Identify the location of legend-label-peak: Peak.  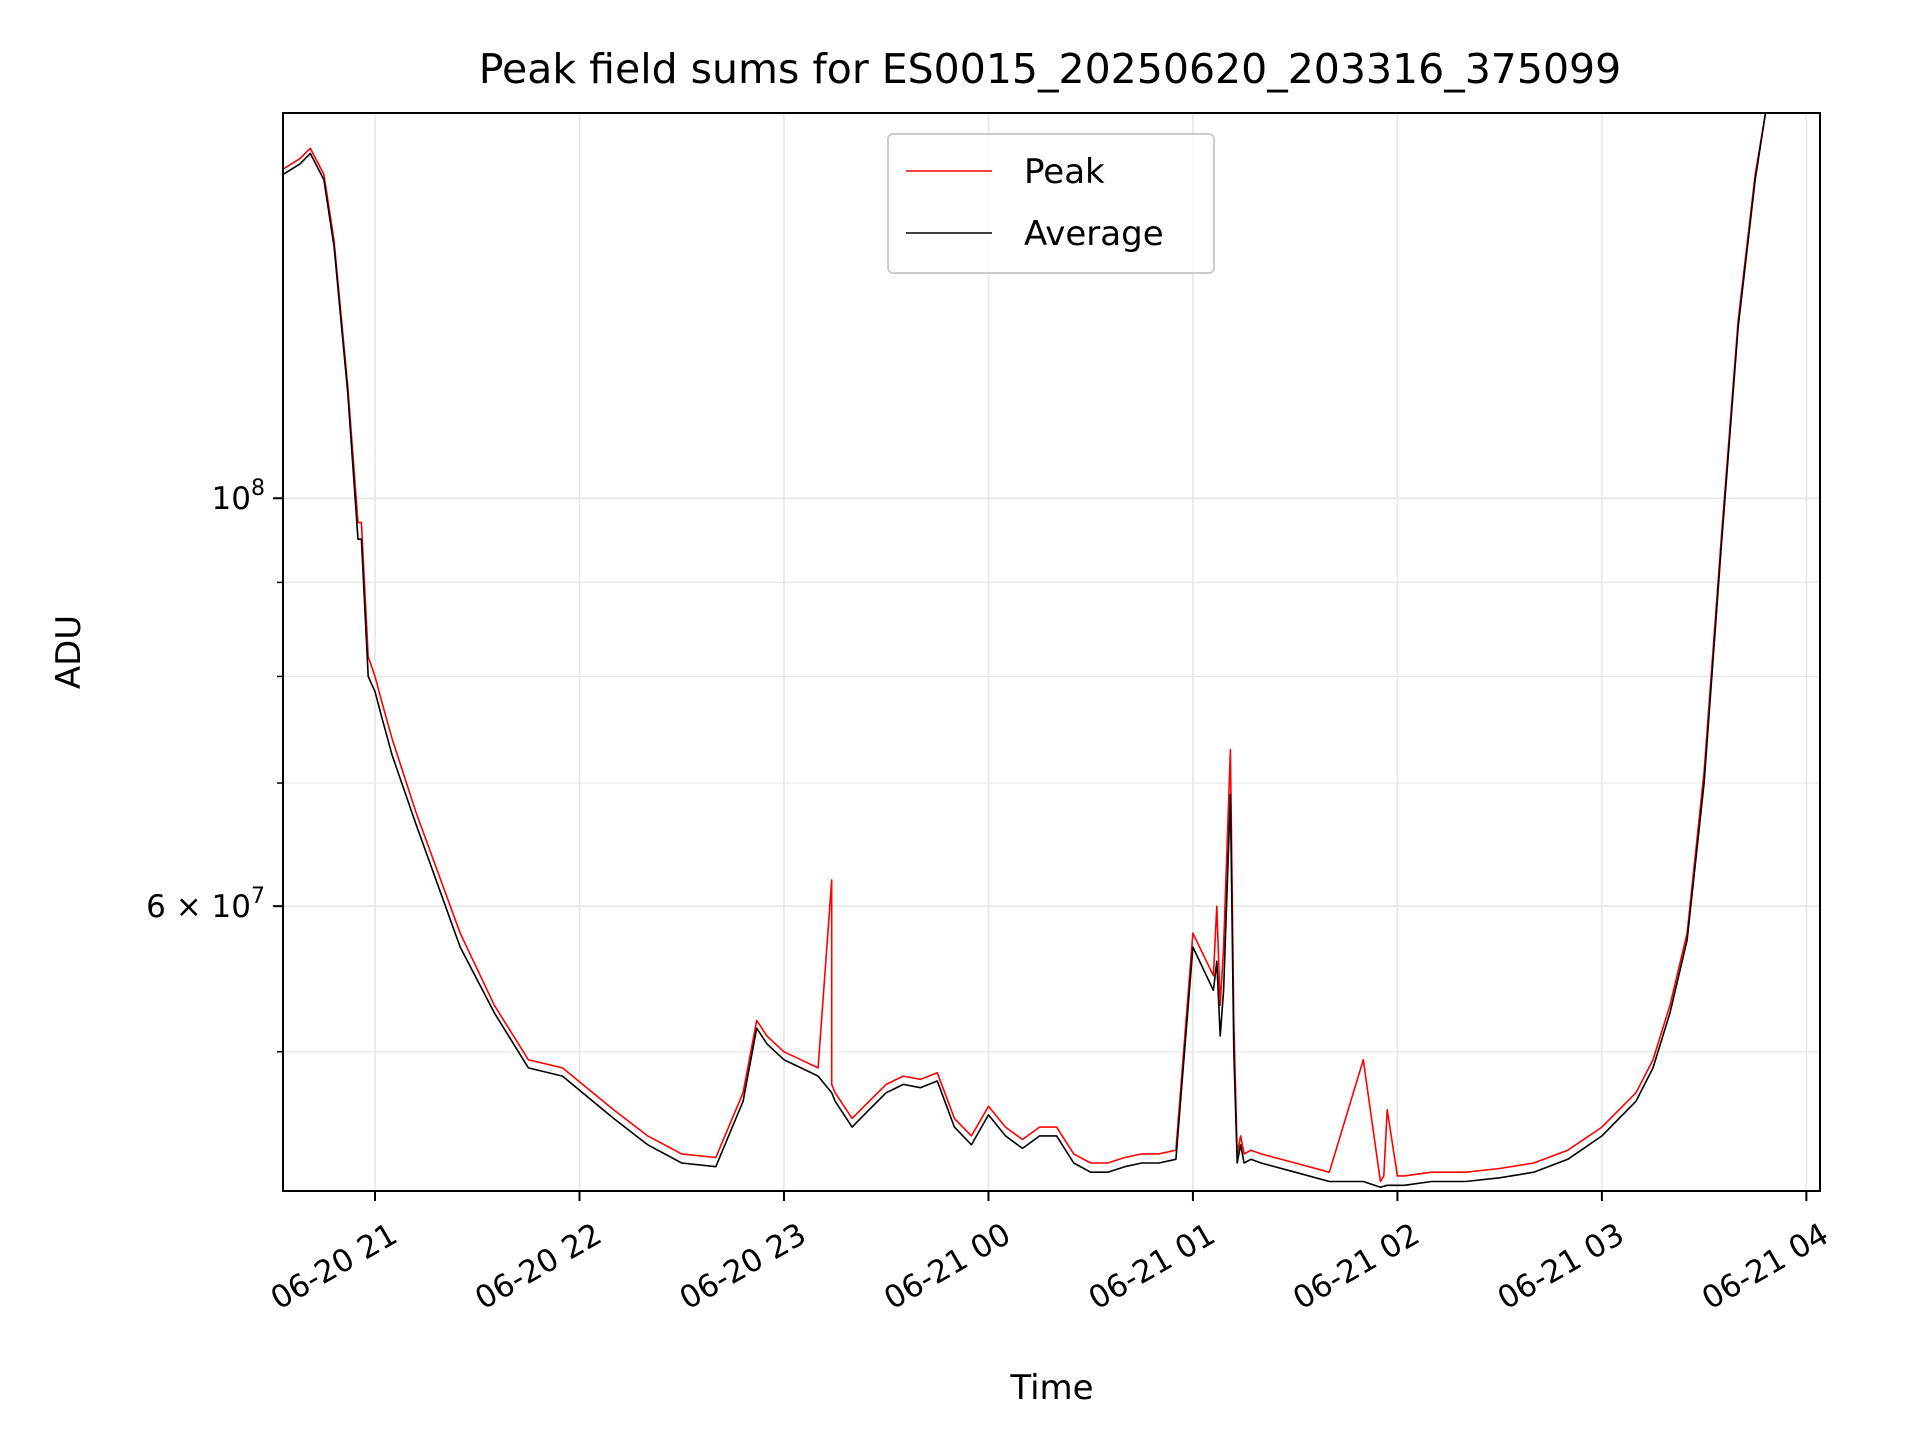
(1064, 172).